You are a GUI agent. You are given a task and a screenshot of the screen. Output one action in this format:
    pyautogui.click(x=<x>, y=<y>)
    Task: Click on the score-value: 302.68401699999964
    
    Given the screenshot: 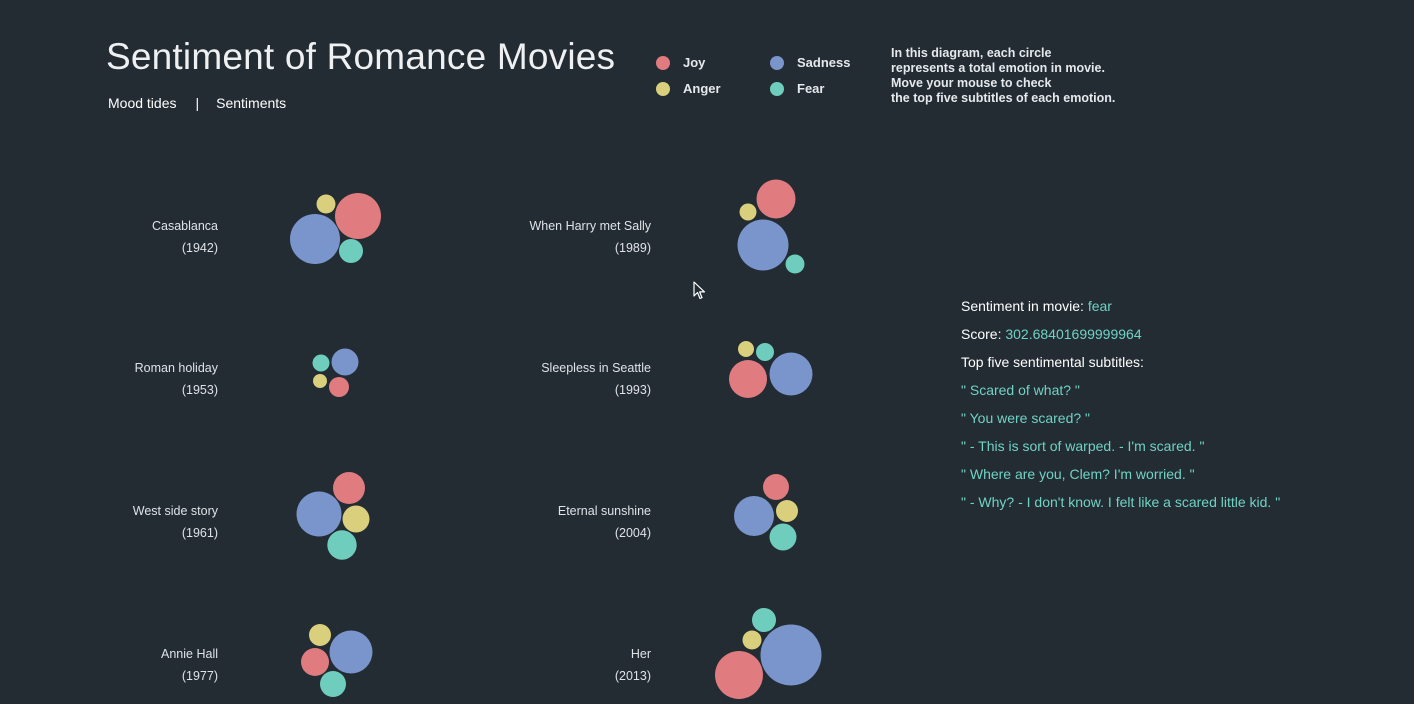 What is the action you would take?
    pyautogui.click(x=1073, y=334)
    